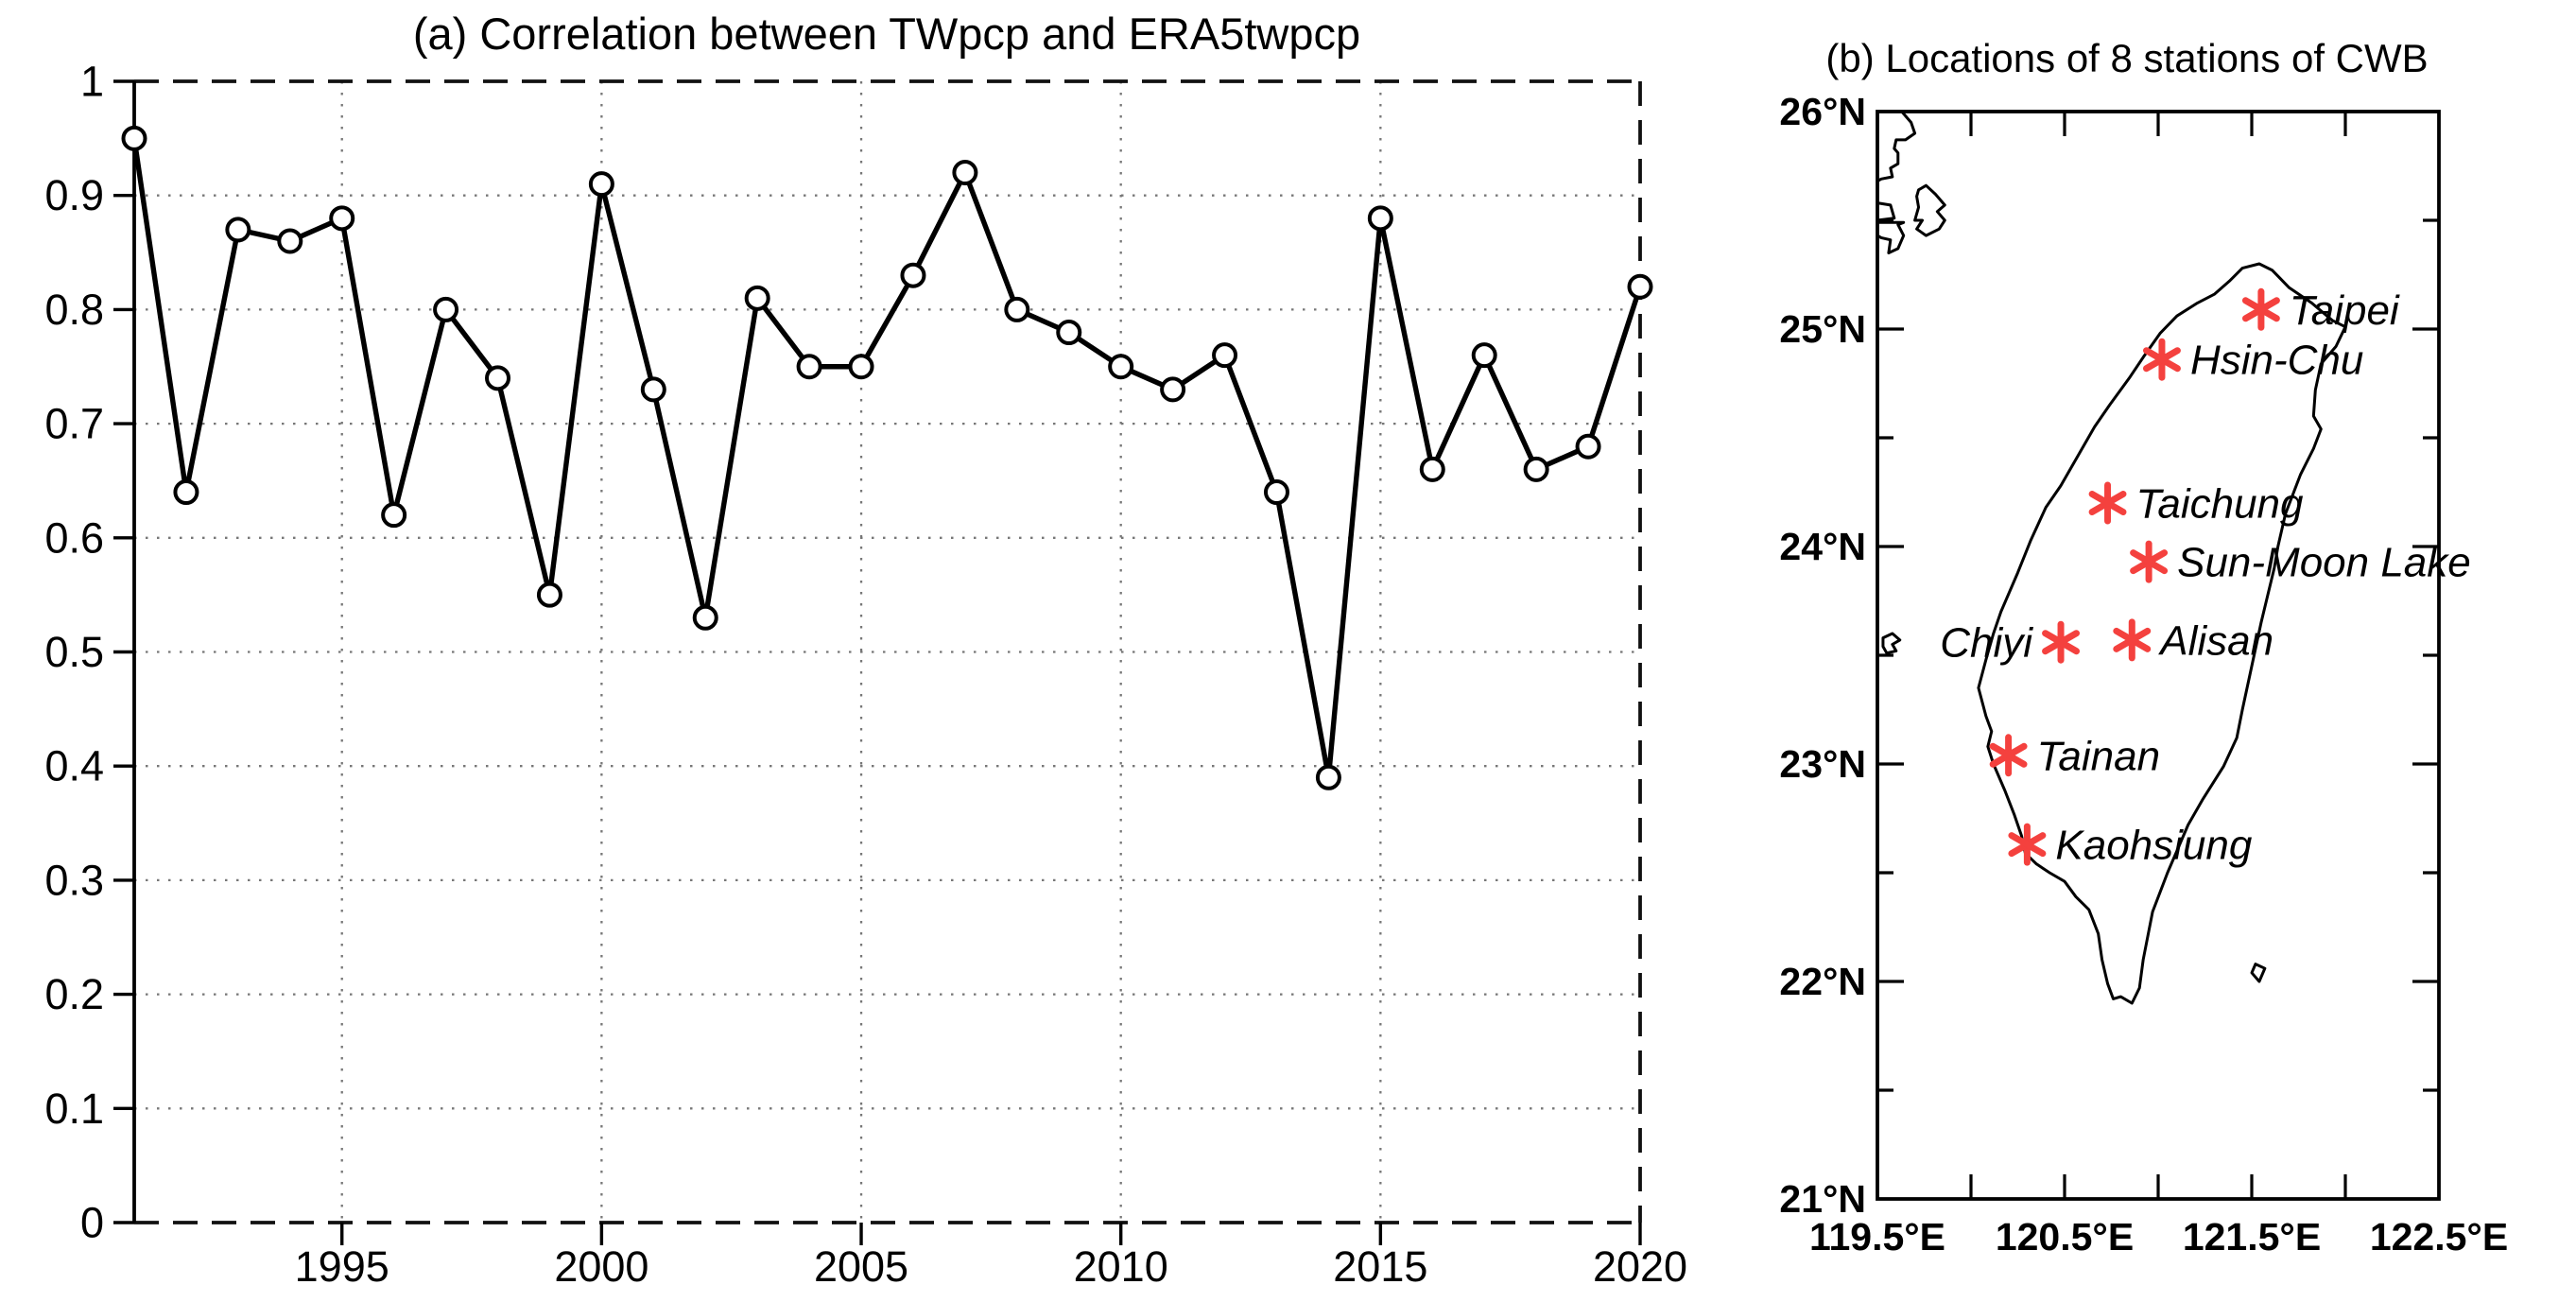 Image resolution: width=2576 pixels, height=1302 pixels. I want to click on x-tick-label: 2010, so click(1121, 1266).